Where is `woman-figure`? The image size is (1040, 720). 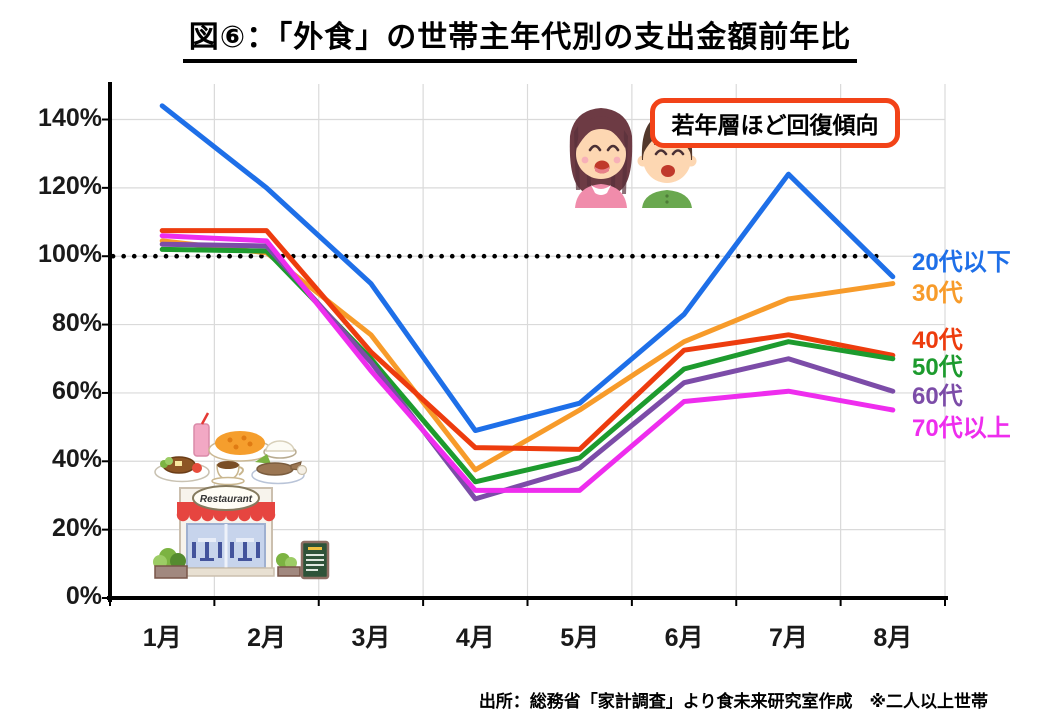 woman-figure is located at coordinates (601, 158).